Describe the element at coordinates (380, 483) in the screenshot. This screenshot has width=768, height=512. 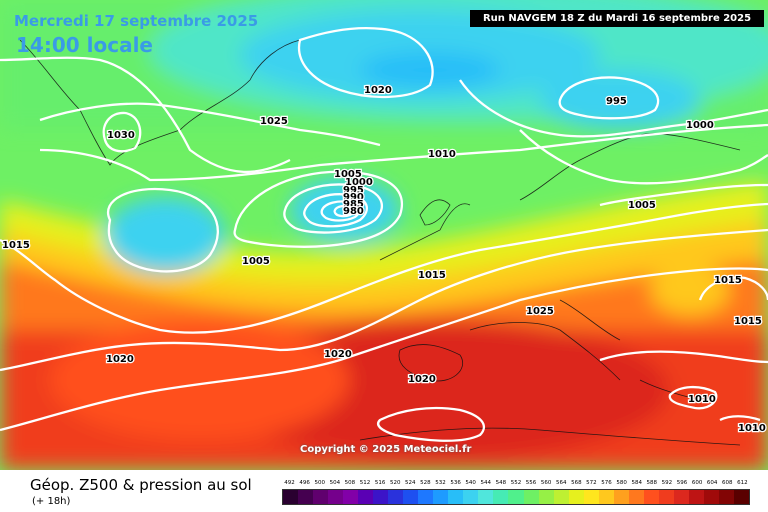
I see `legend-label: 516` at that location.